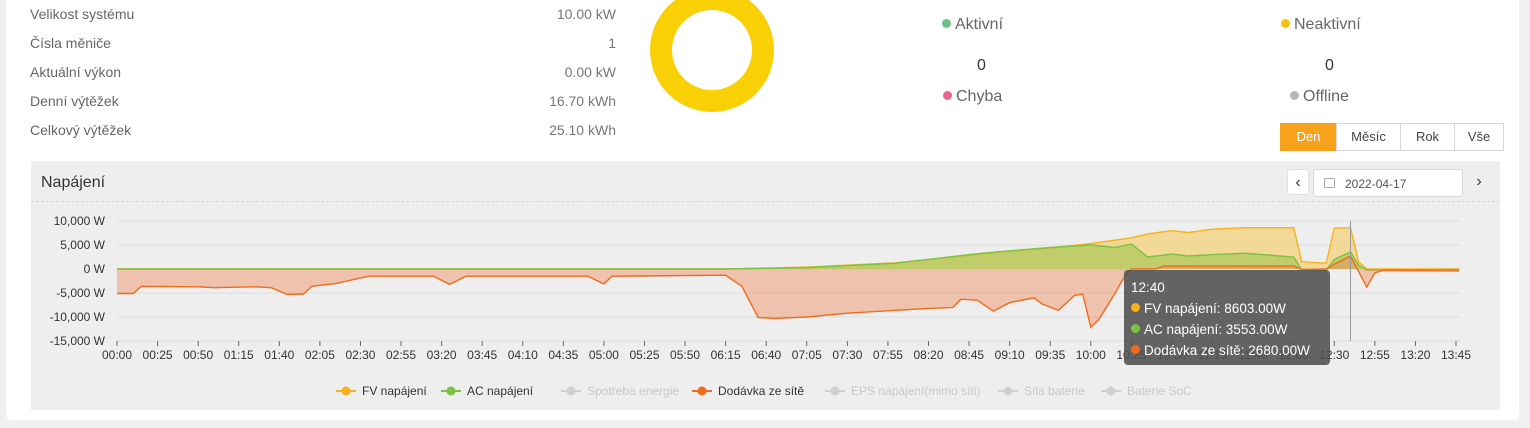 This screenshot has height=428, width=1530. Describe the element at coordinates (1427, 137) in the screenshot. I see `tab-year: Rok` at that location.